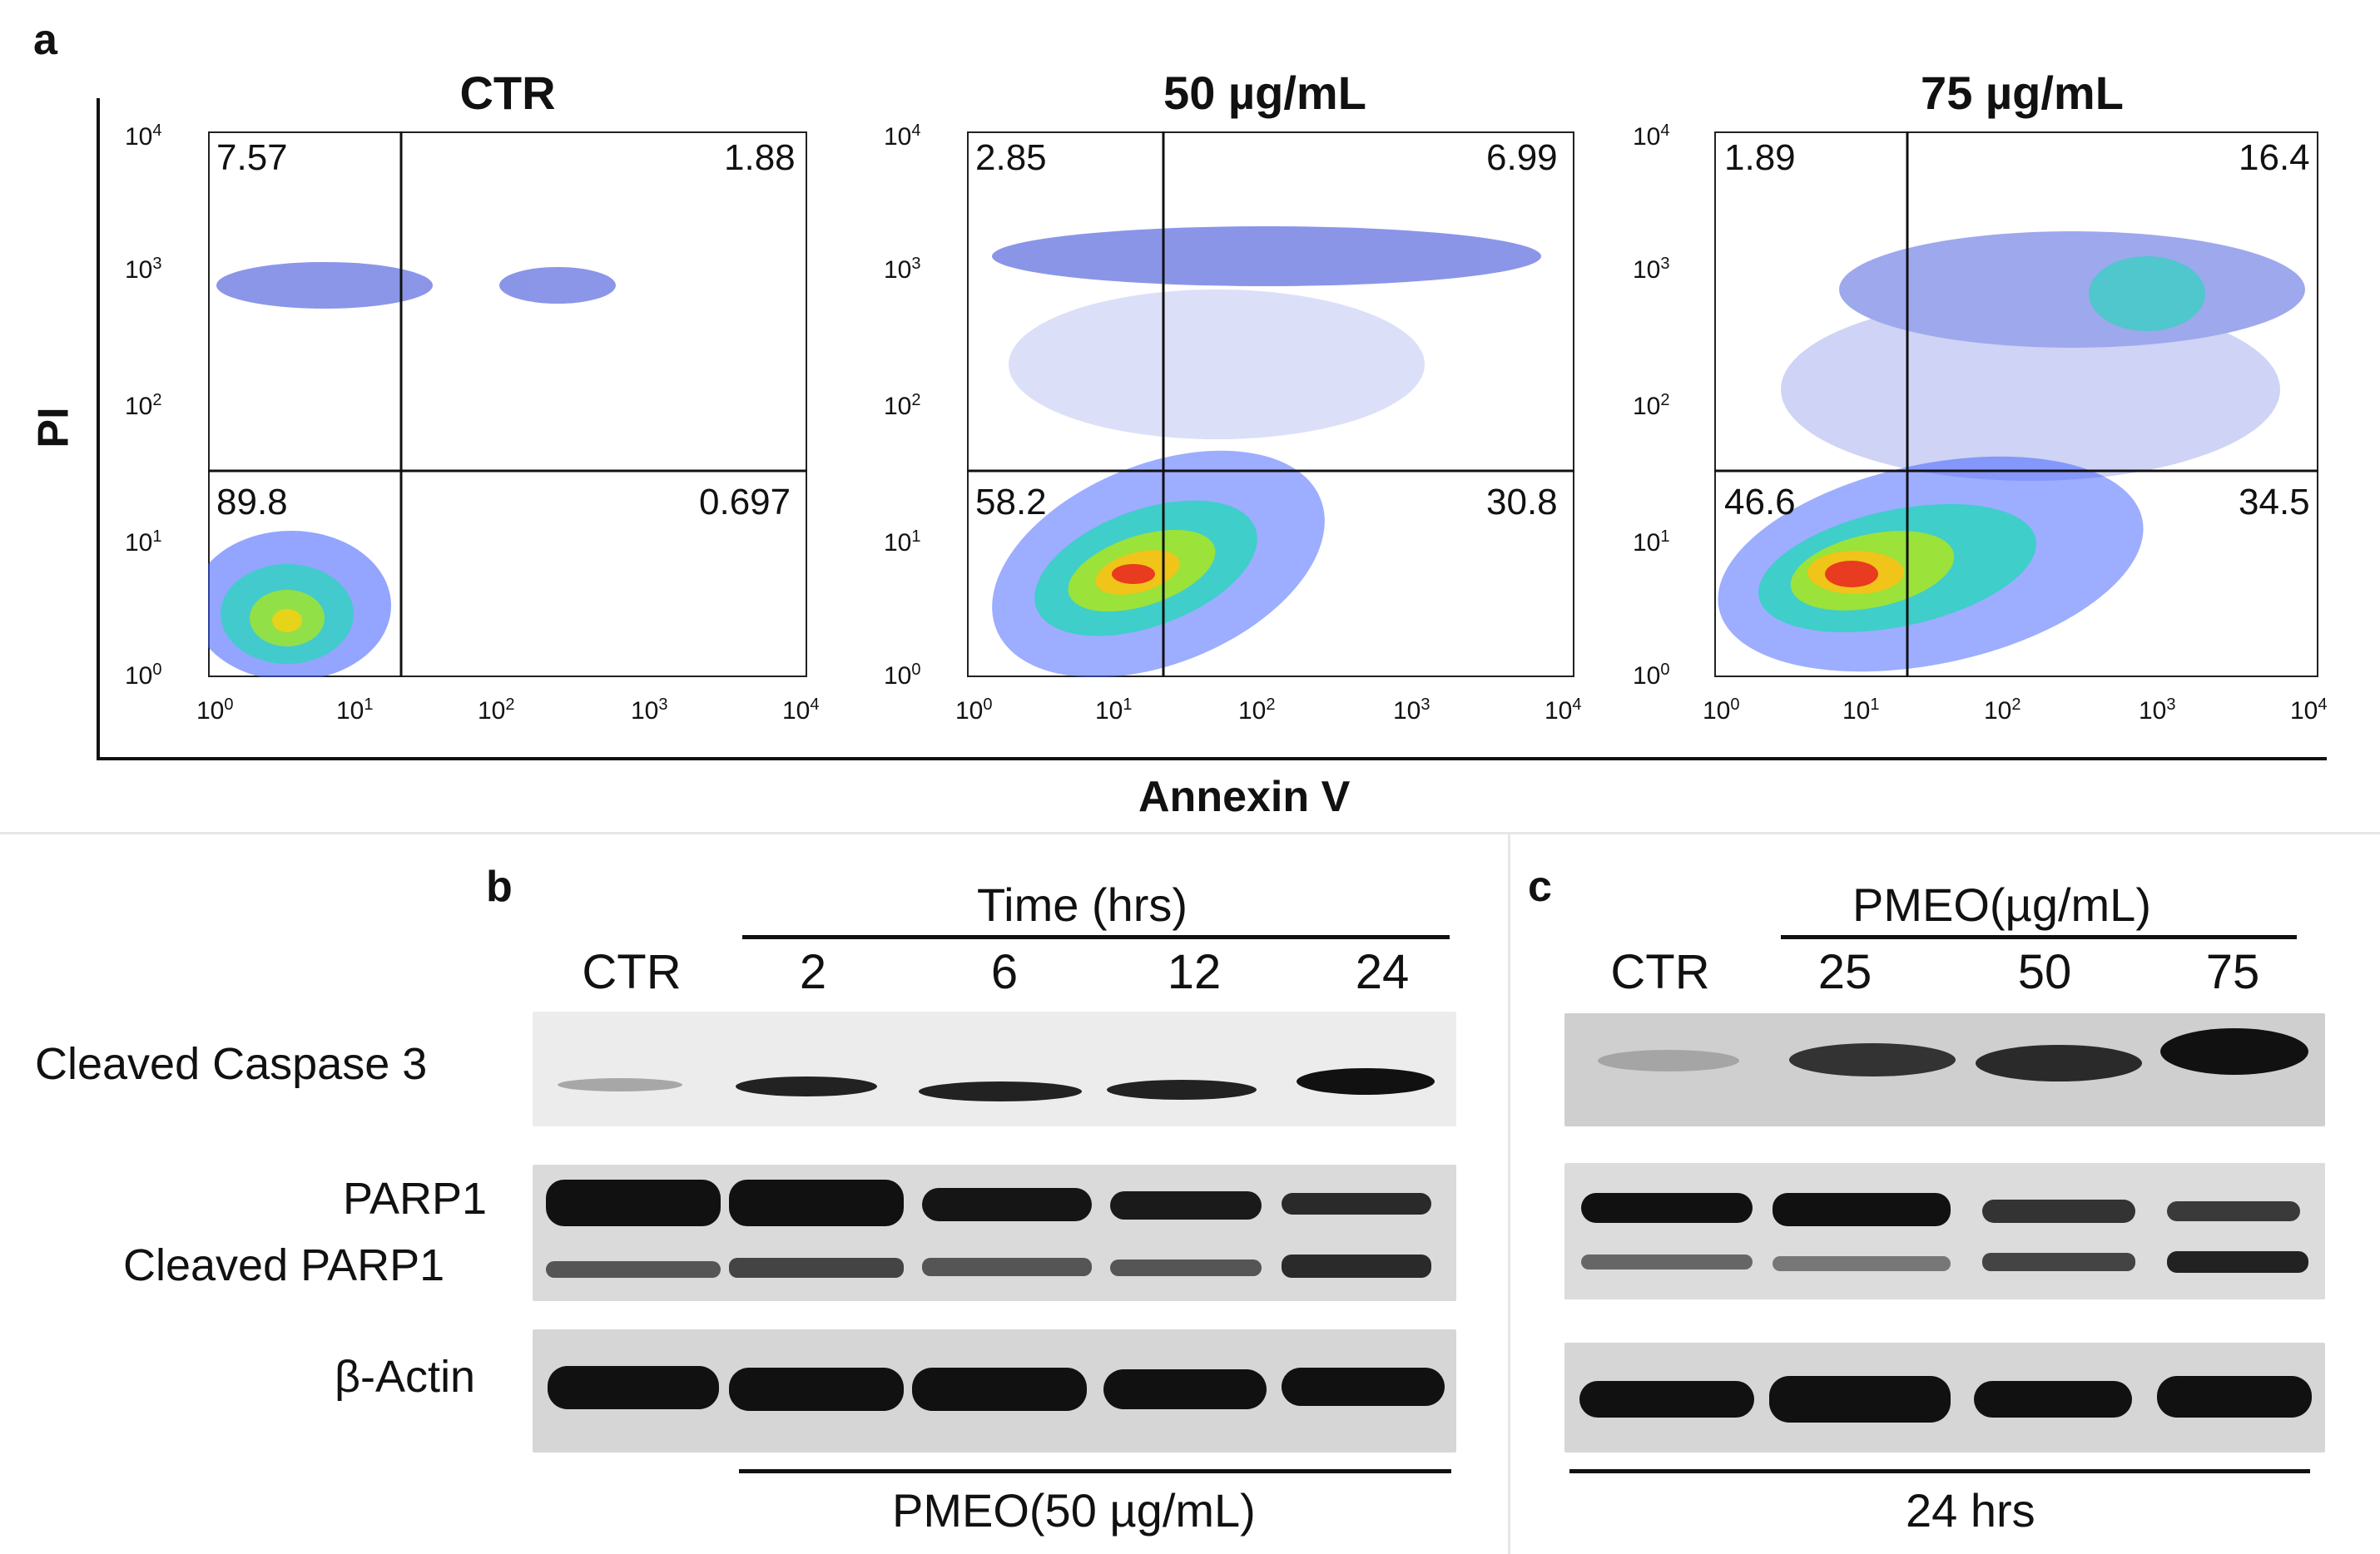 The width and height of the screenshot is (2380, 1554). What do you see at coordinates (2309, 710) in the screenshot?
I see `xtick-4: 10⁴` at bounding box center [2309, 710].